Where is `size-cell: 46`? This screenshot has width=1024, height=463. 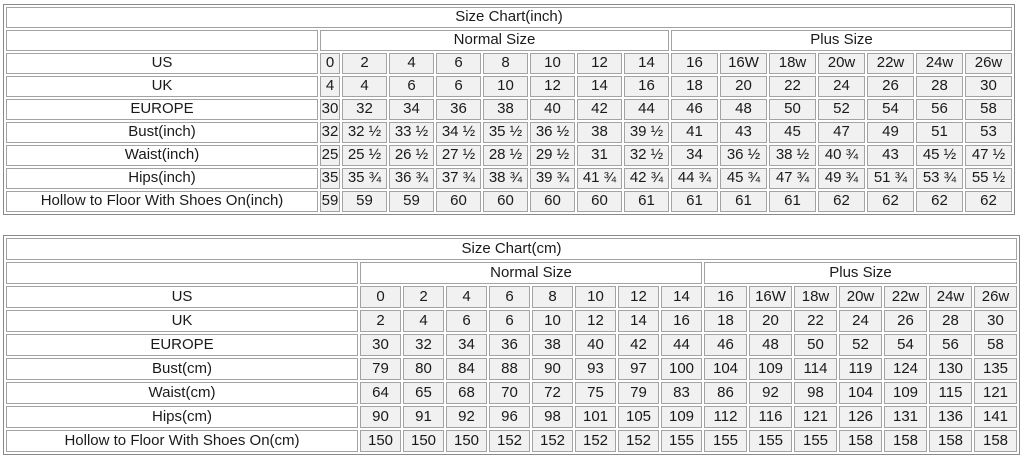 size-cell: 46 is located at coordinates (694, 109).